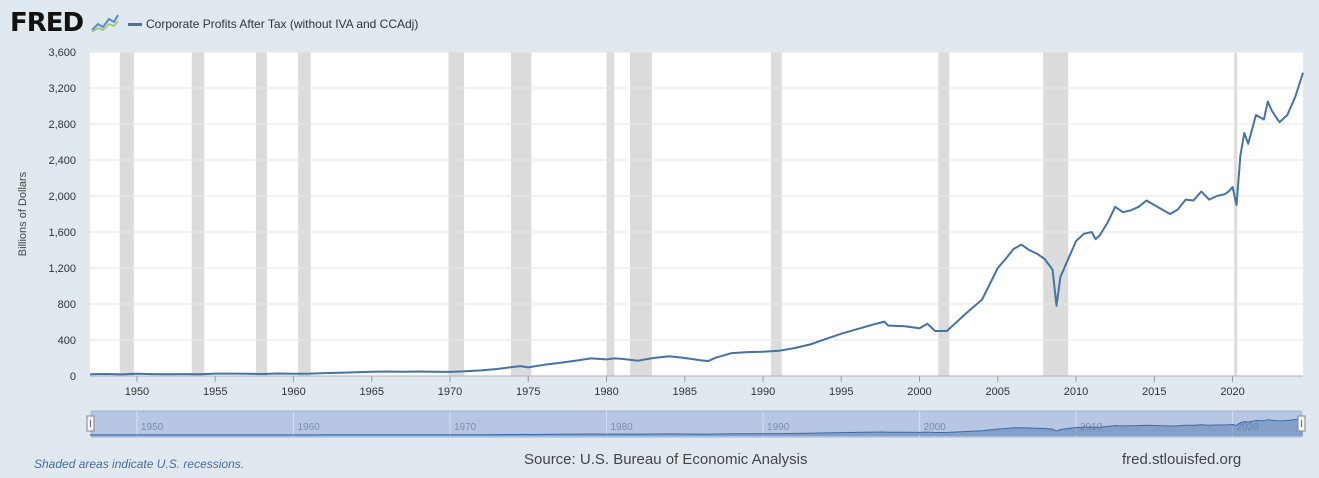 This screenshot has height=478, width=1319. What do you see at coordinates (1182, 459) in the screenshot?
I see `fred-site-link: fred.stlouisfed.org` at bounding box center [1182, 459].